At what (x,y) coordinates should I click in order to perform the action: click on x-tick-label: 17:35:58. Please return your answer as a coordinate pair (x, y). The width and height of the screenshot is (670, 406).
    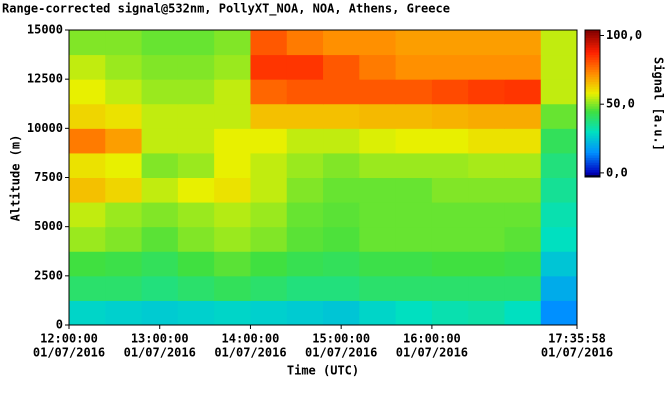
    Looking at the image, I should click on (577, 339).